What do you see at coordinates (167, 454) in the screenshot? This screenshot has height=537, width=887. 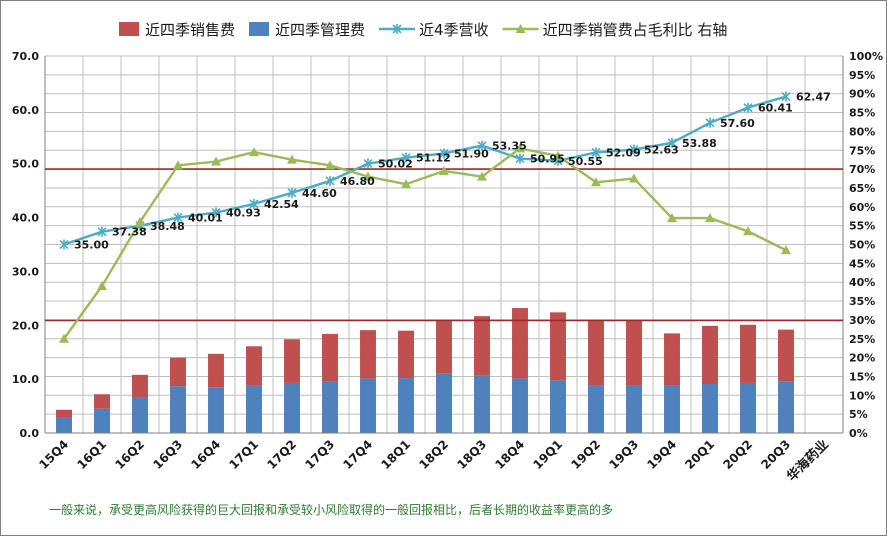 I see `x-tick-label: 16Q3` at bounding box center [167, 454].